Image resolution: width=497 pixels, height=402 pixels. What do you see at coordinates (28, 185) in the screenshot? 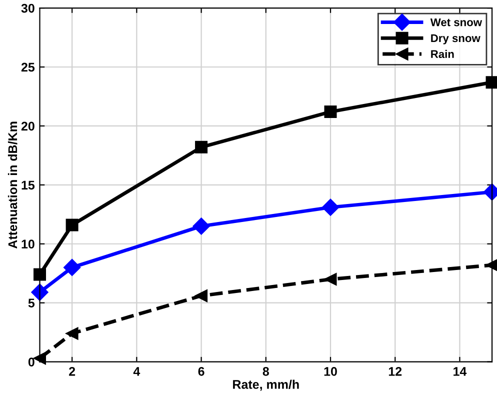
I see `y-tick-label: 15` at bounding box center [28, 185].